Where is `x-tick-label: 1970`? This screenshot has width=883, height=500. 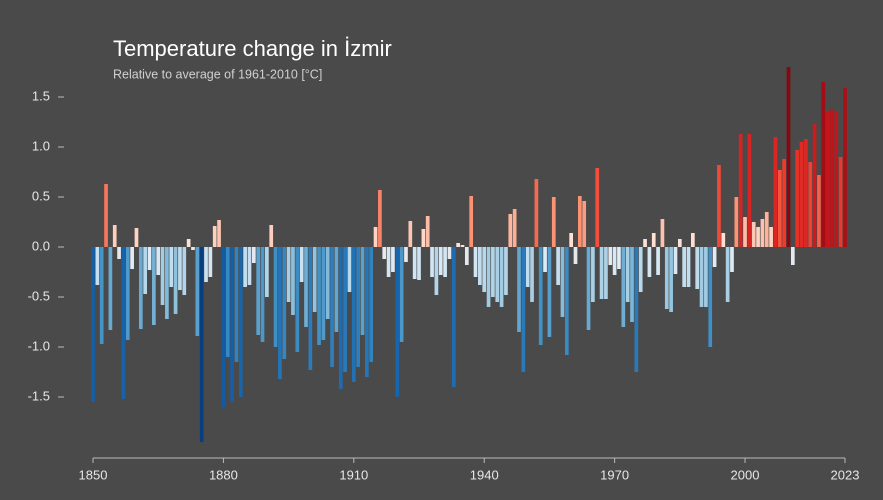 x-tick-label: 1970 is located at coordinates (614, 474).